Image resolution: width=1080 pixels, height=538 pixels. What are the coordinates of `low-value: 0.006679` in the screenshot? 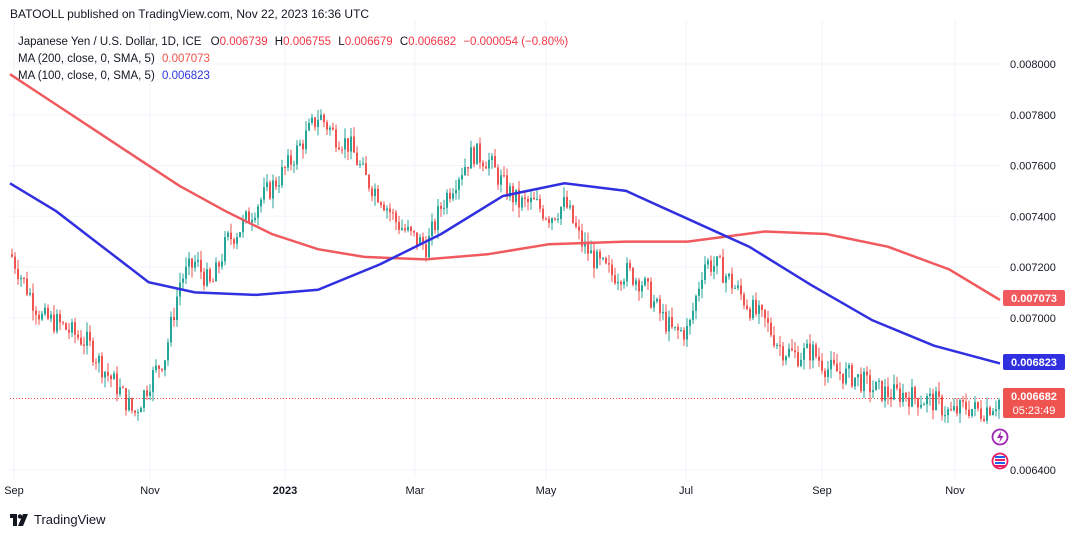 It's located at (368, 42).